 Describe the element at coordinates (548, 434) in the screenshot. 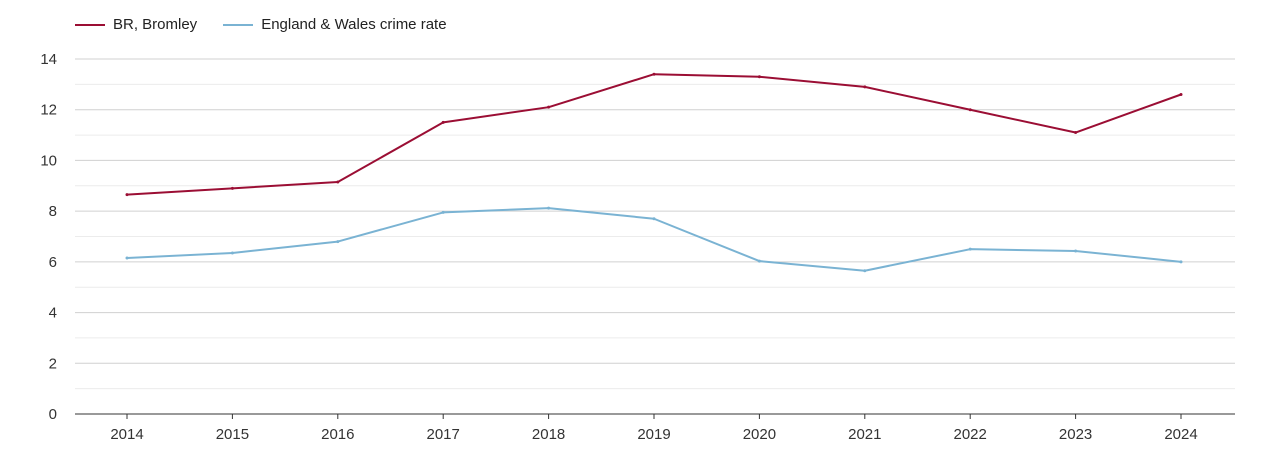

I see `x-tick-label: 2018` at that location.